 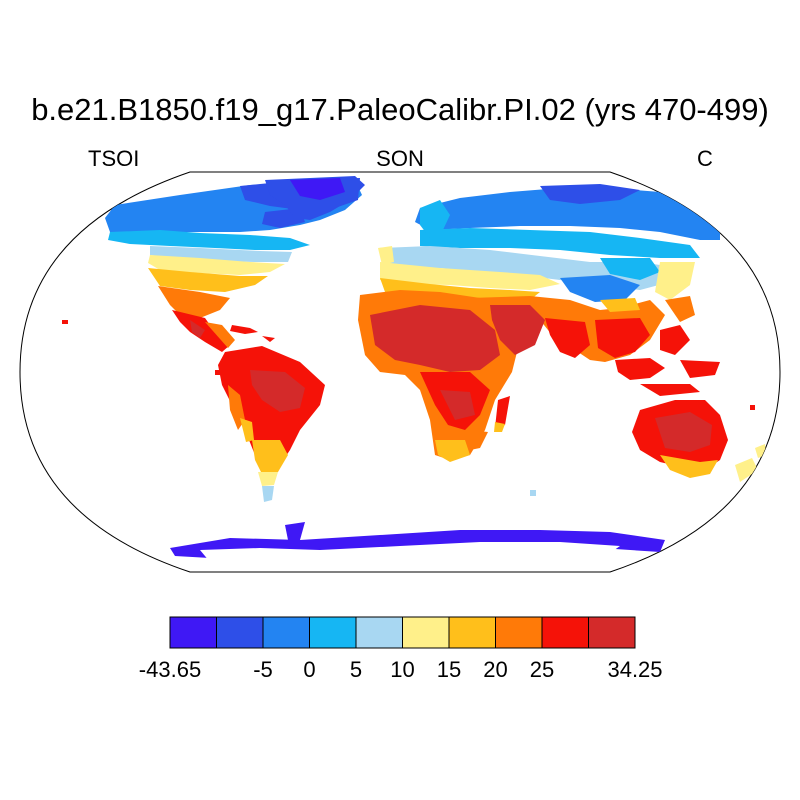 I want to click on colorbar, so click(x=402, y=632).